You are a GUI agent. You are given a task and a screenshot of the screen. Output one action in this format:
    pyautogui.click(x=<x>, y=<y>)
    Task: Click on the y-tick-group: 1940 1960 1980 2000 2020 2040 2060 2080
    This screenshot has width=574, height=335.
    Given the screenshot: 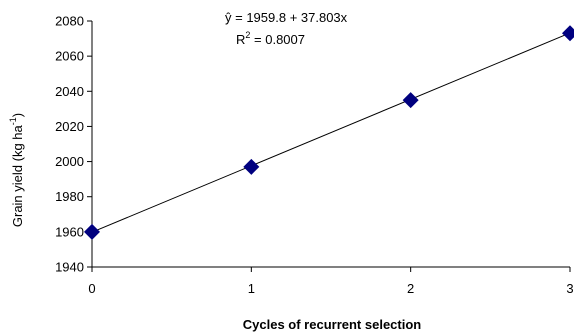 What is the action you would take?
    pyautogui.click(x=73, y=144)
    